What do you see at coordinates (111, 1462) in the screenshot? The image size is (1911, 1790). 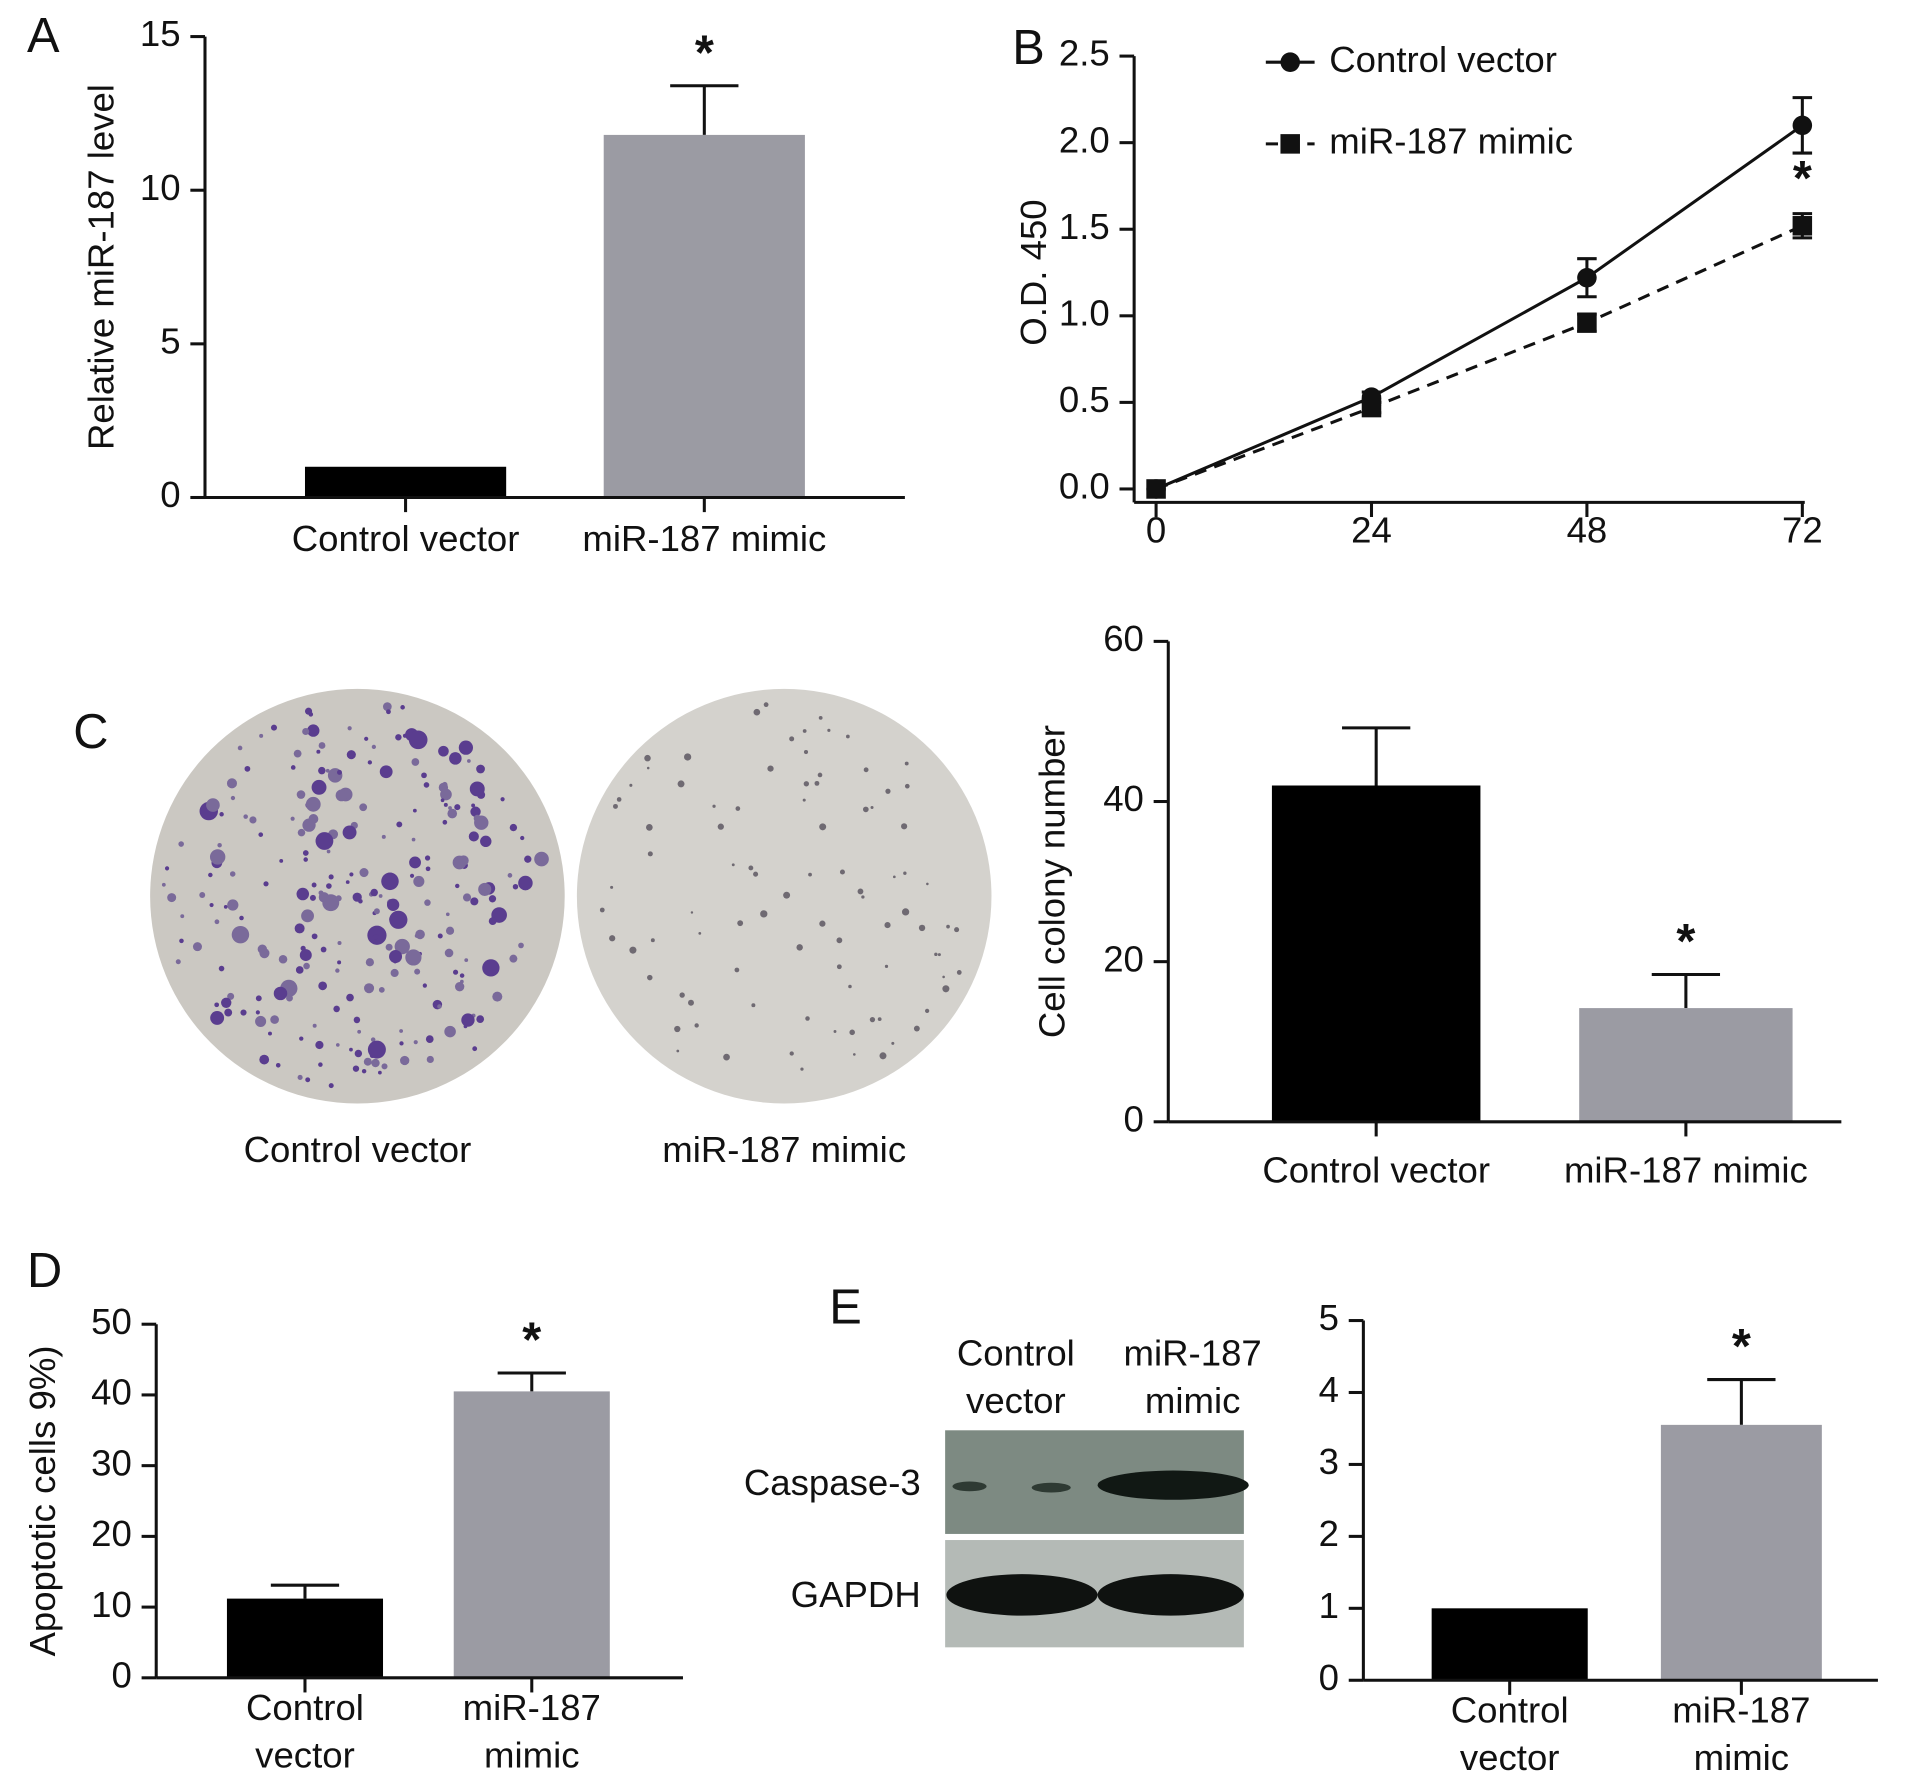 I see `y-tick-label: 30` at bounding box center [111, 1462].